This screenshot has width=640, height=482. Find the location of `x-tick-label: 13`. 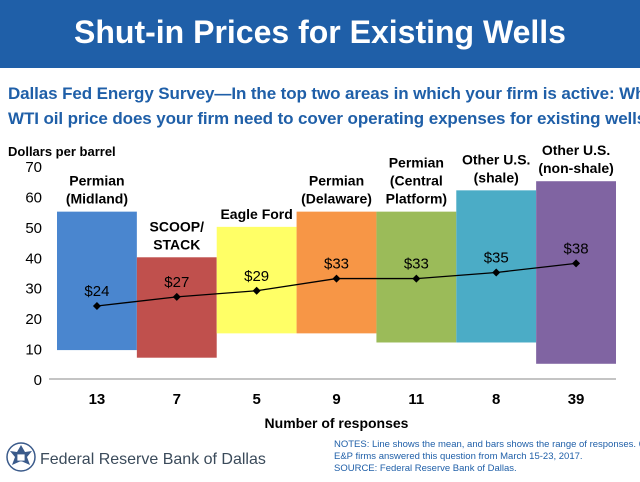

x-tick-label: 13 is located at coordinates (97, 399).